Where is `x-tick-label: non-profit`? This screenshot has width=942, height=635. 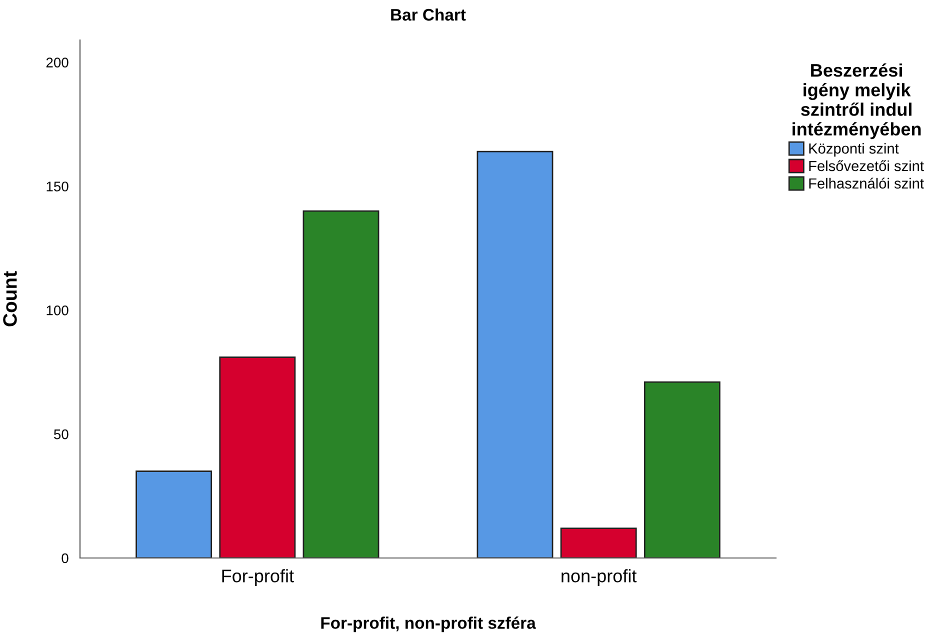 x-tick-label: non-profit is located at coordinates (599, 577).